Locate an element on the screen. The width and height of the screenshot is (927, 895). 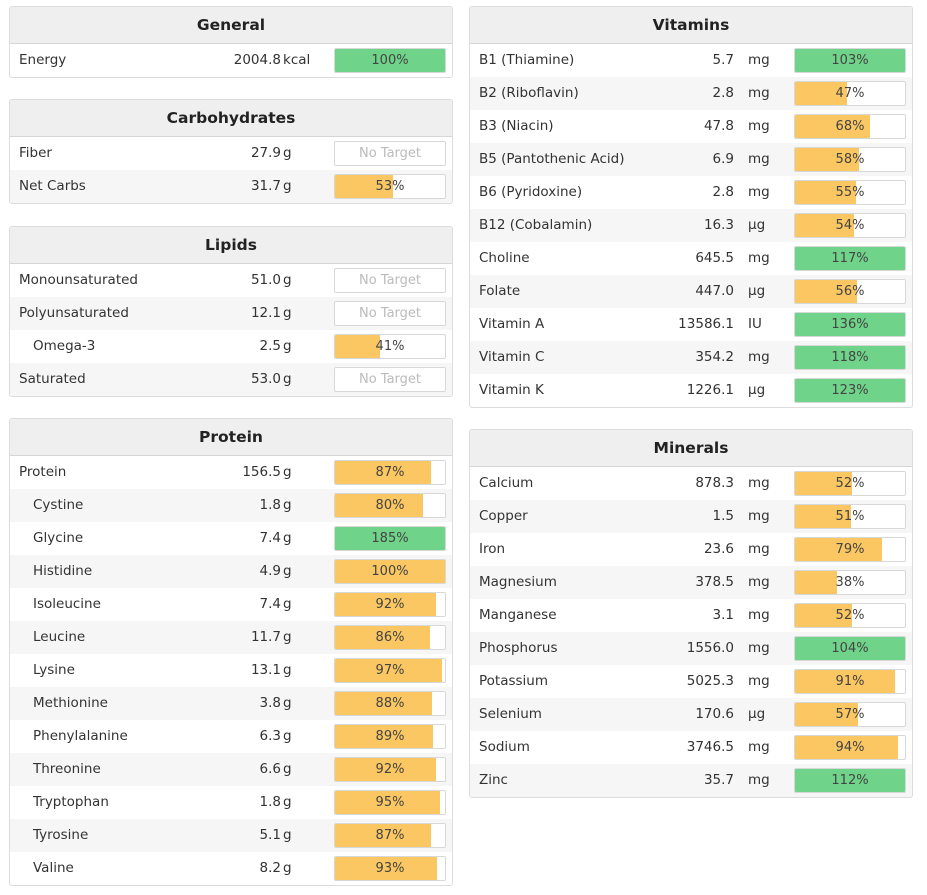
nutrient-amount: 447.0 is located at coordinates (714, 291).